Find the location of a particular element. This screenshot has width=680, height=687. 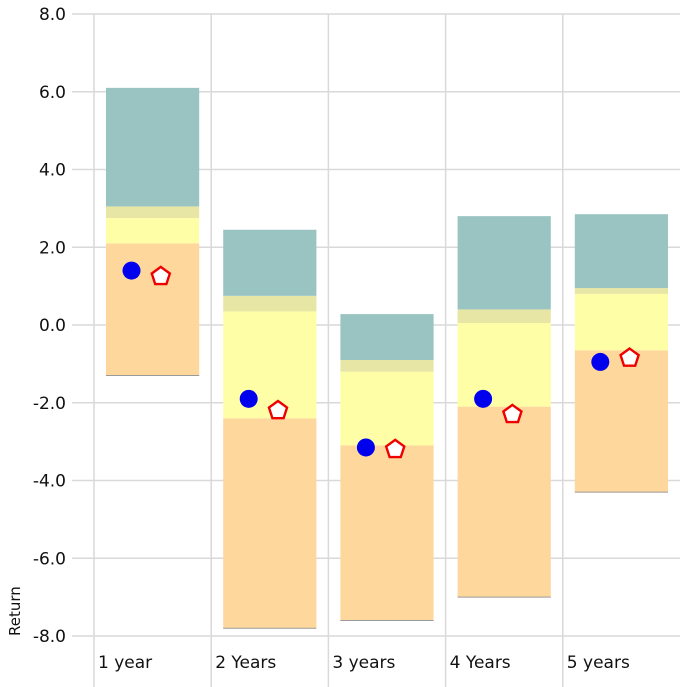

x-tick-labels: 1 year 2 Years 3 years 4 Years 5 years is located at coordinates (364, 663).